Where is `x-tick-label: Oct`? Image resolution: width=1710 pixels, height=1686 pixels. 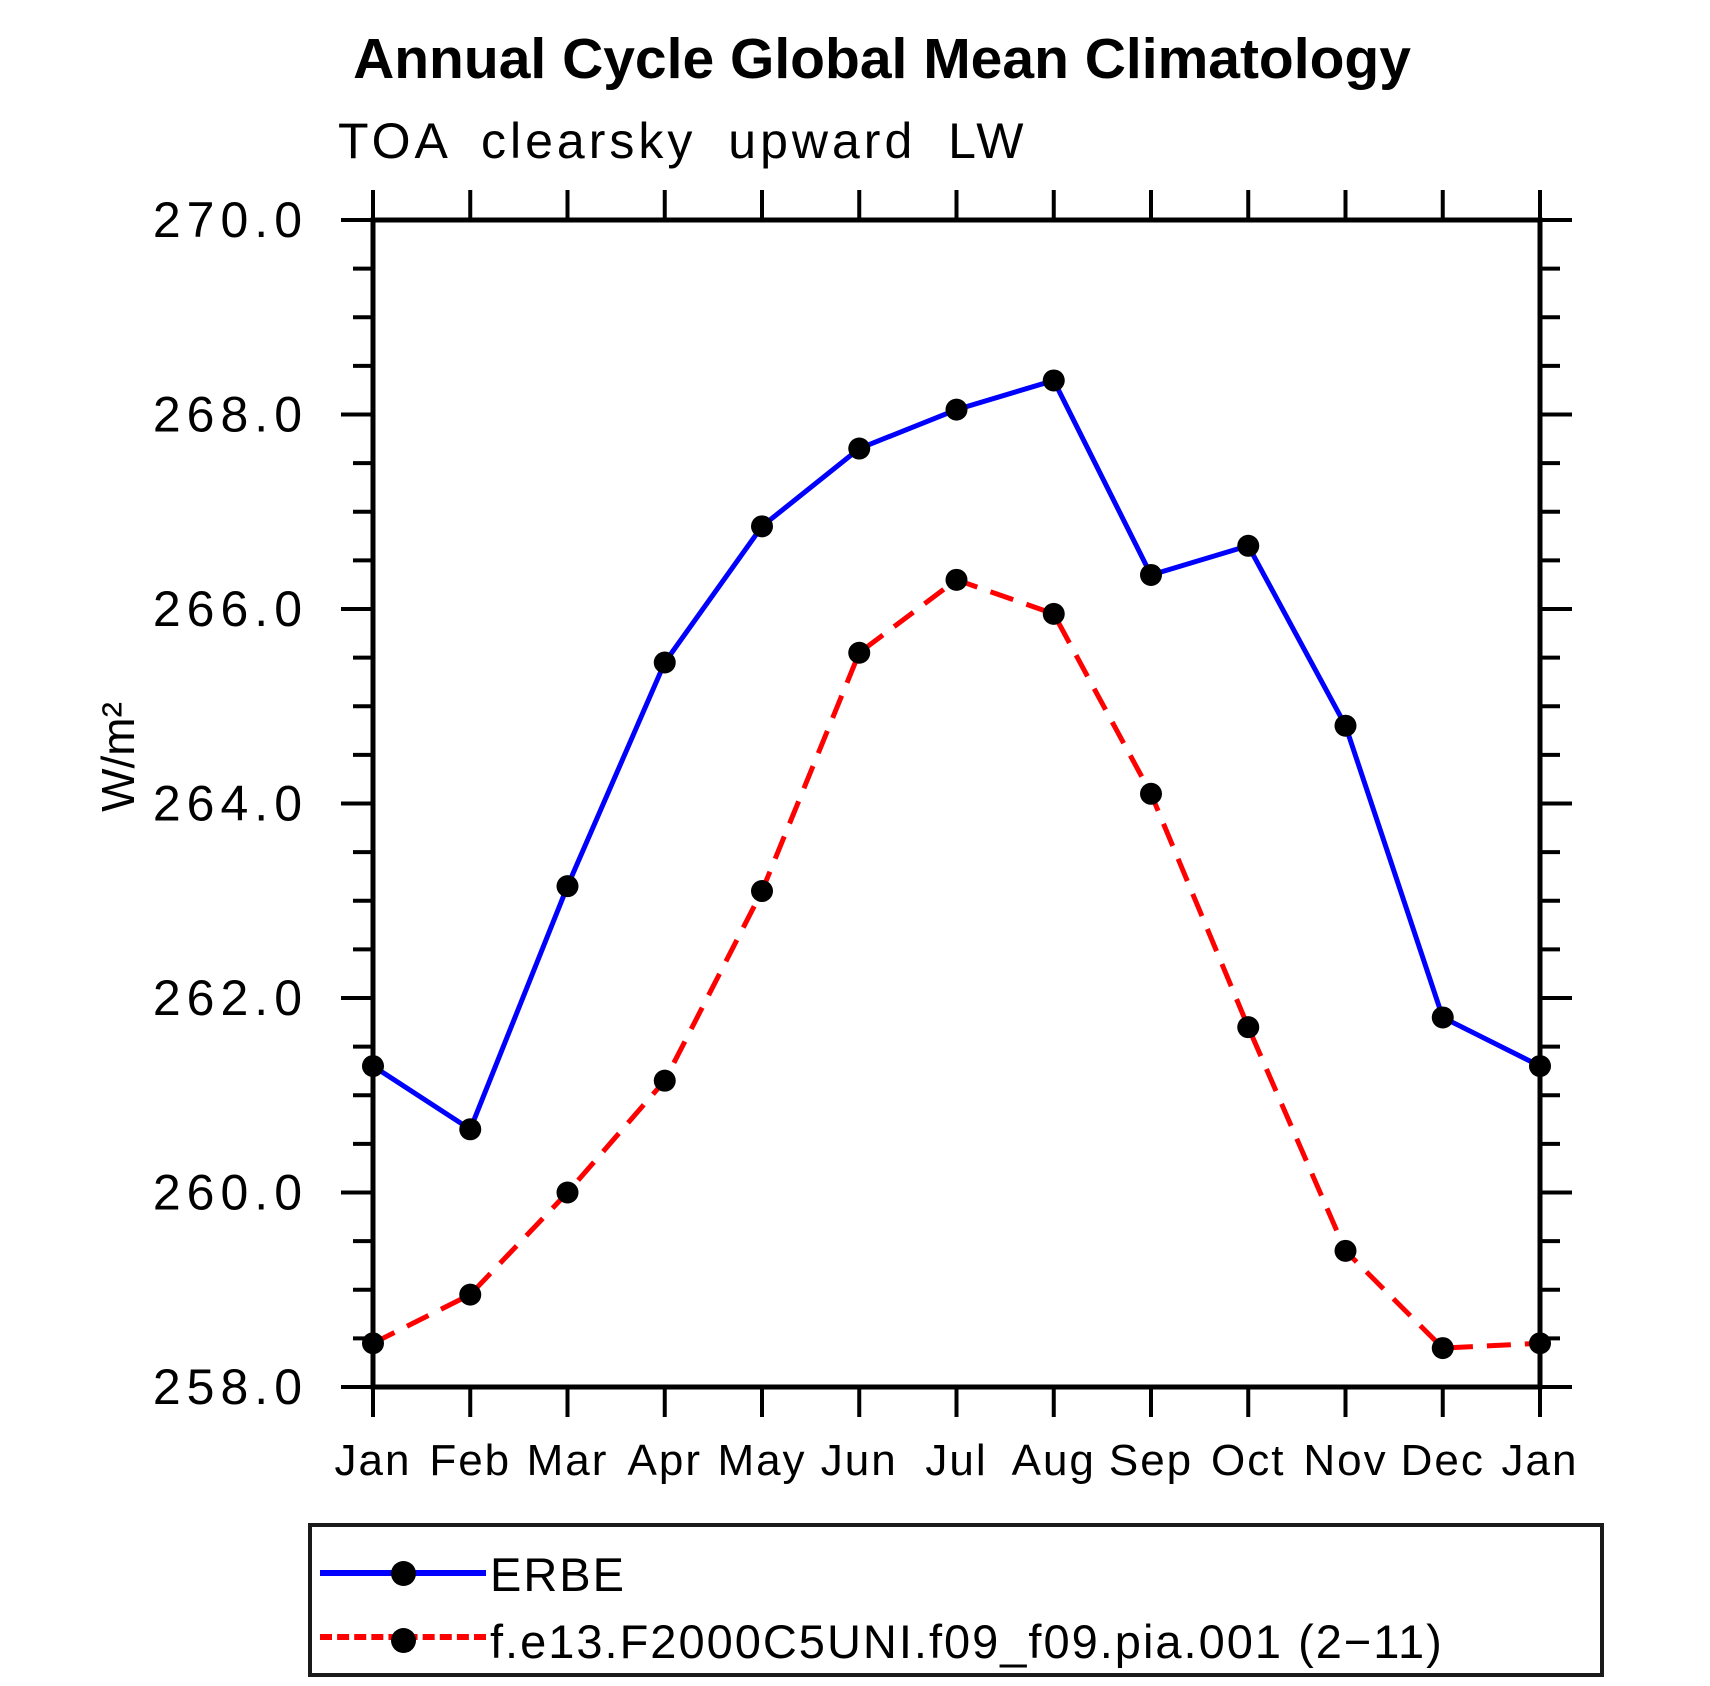
x-tick-label: Oct is located at coordinates (1248, 1460).